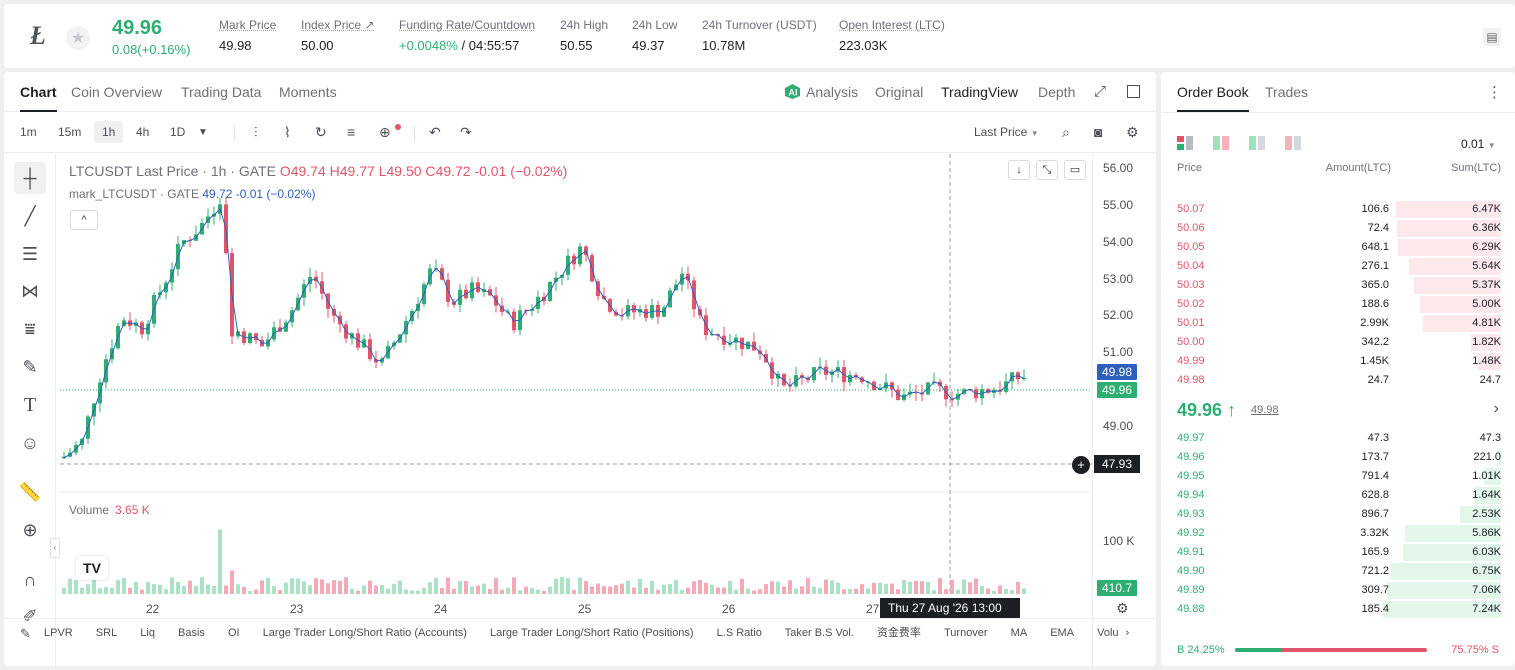 Image resolution: width=1515 pixels, height=670 pixels. Describe the element at coordinates (1338, 457) in the screenshot. I see `bid-row: 49.96 173.7 221.0` at that location.